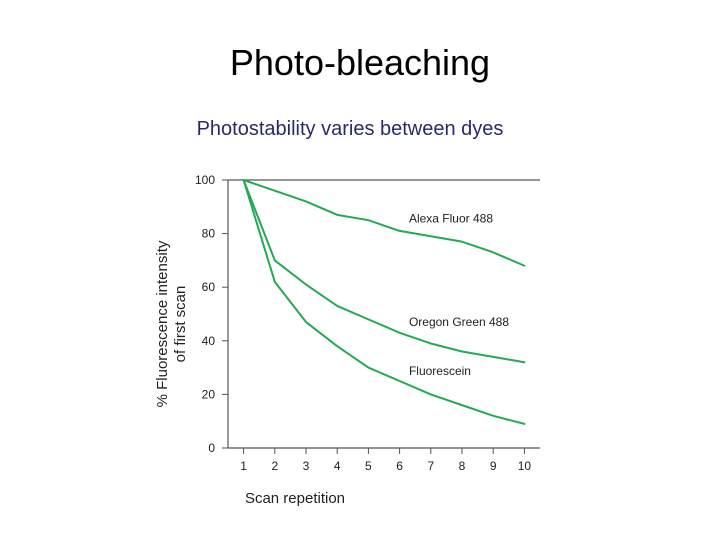 The width and height of the screenshot is (720, 540). What do you see at coordinates (430, 466) in the screenshot?
I see `x-tick-label: 7` at bounding box center [430, 466].